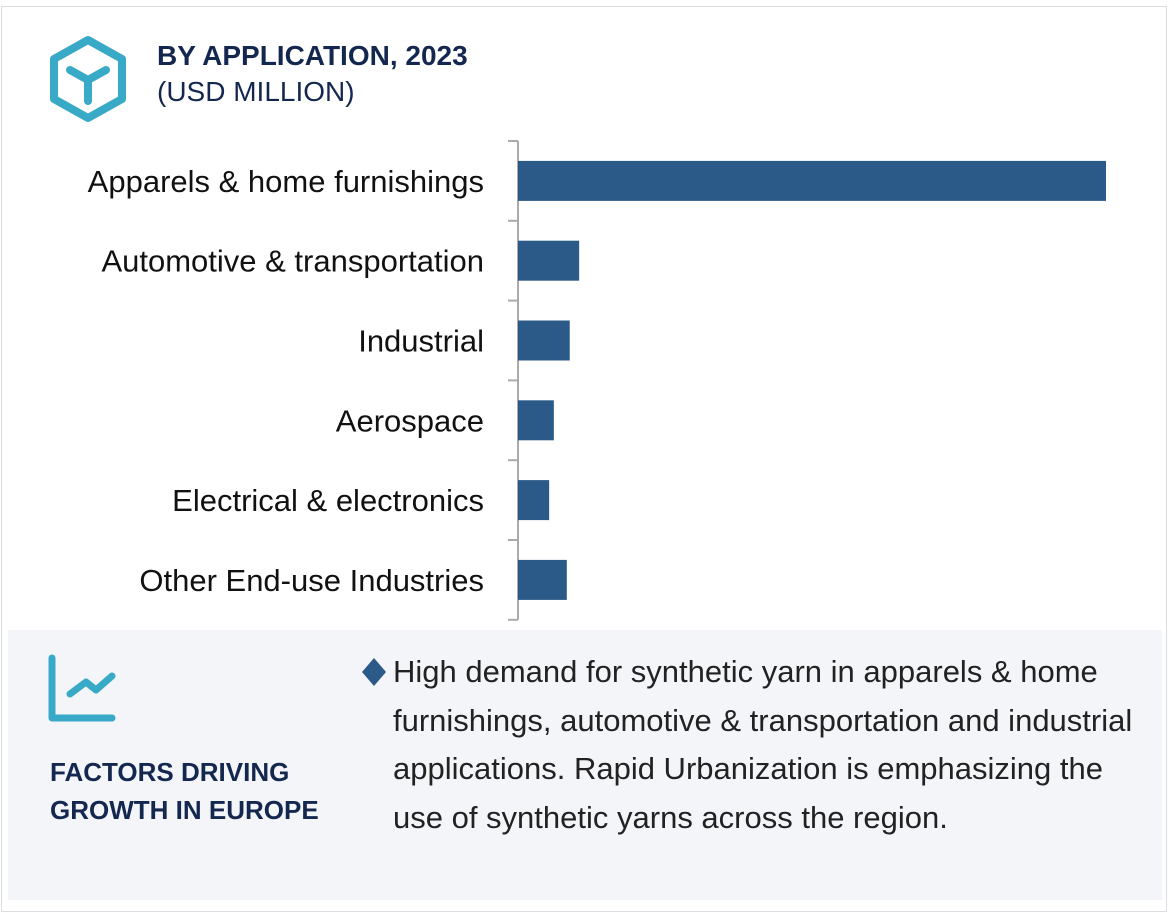 The width and height of the screenshot is (1170, 917). Describe the element at coordinates (410, 420) in the screenshot. I see `category-label: Aerospace` at that location.